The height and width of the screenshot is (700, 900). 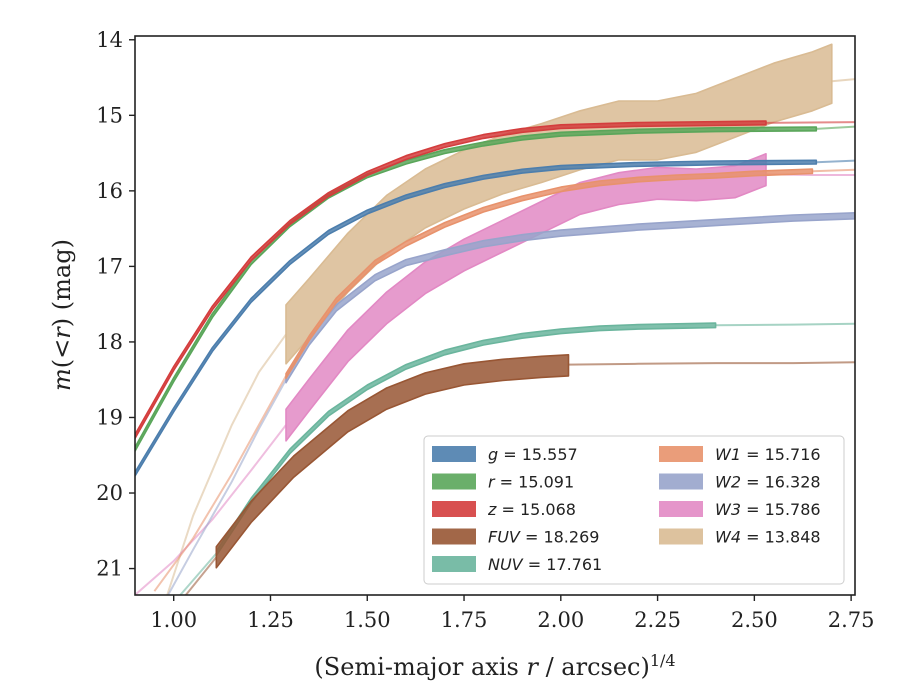 What do you see at coordinates (270, 620) in the screenshot?
I see `x-tick-label: 1.25` at bounding box center [270, 620].